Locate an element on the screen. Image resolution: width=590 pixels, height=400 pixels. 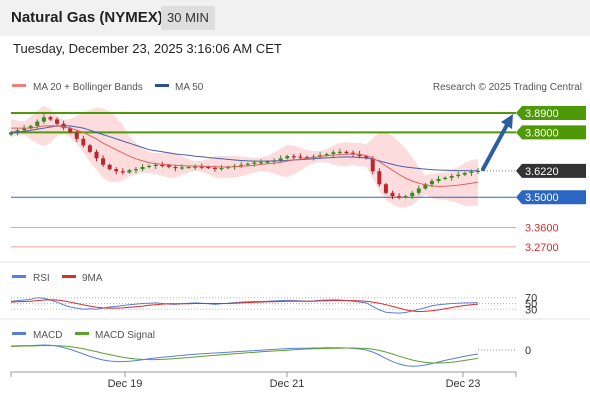
macd-signal-line is located at coordinates (244, 354).